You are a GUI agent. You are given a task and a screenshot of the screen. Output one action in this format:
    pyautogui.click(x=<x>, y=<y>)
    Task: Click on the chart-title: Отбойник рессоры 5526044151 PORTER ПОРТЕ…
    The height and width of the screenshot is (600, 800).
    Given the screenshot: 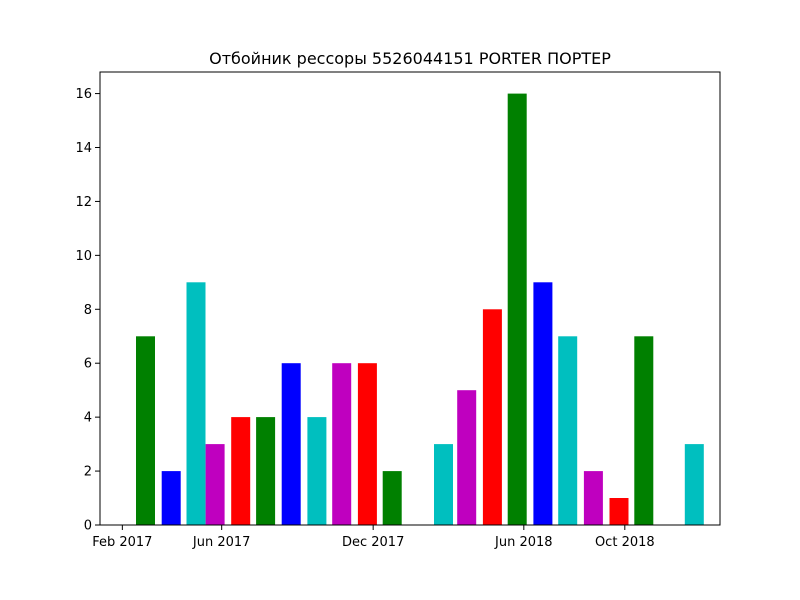 What is the action you would take?
    pyautogui.click(x=410, y=58)
    